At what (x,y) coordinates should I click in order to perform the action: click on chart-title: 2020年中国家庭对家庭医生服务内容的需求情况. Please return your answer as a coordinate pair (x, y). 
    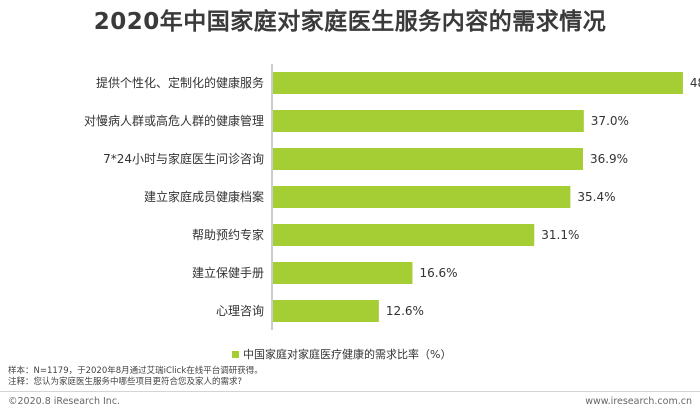
    Looking at the image, I should click on (350, 22).